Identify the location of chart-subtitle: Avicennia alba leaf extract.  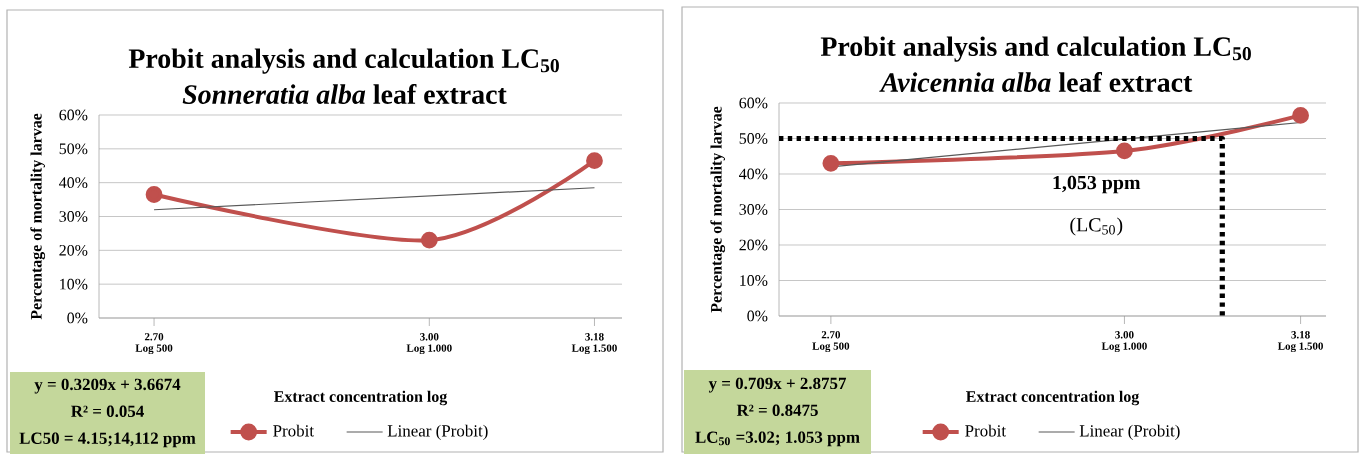
(1036, 81).